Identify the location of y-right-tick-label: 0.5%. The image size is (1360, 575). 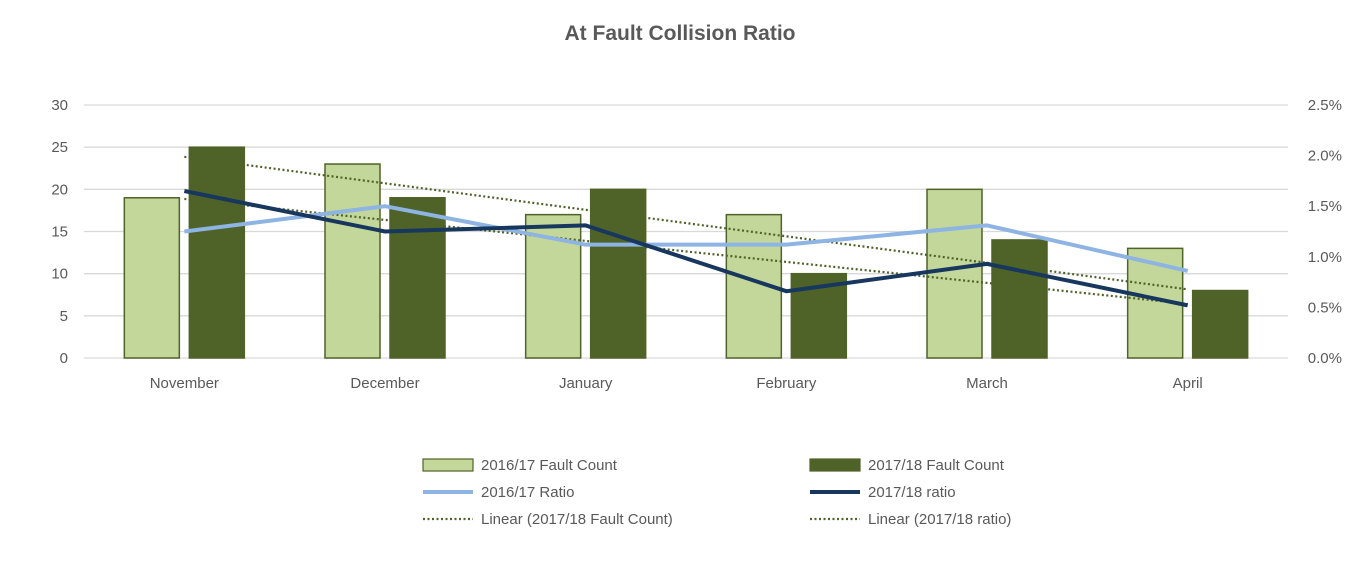
(1325, 307).